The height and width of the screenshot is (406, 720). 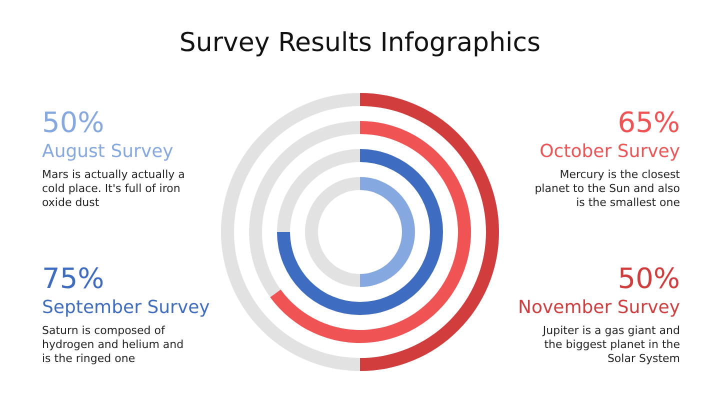 What do you see at coordinates (609, 152) in the screenshot?
I see `category-label: October Survey` at bounding box center [609, 152].